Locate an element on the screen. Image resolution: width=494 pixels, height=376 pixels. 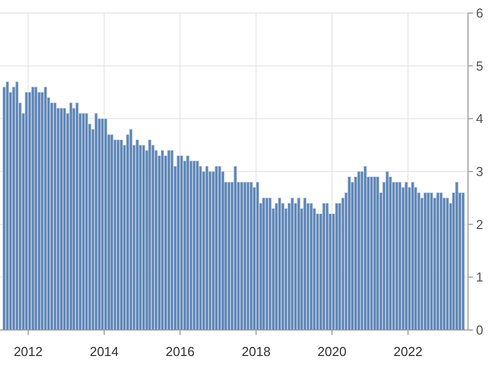
y-tick-label: 3 is located at coordinates (480, 172).